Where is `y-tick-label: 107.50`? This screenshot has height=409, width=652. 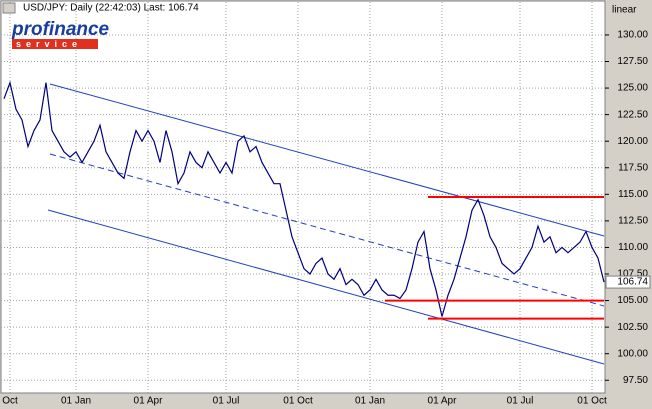 y-tick-label: 107.50 is located at coordinates (632, 274).